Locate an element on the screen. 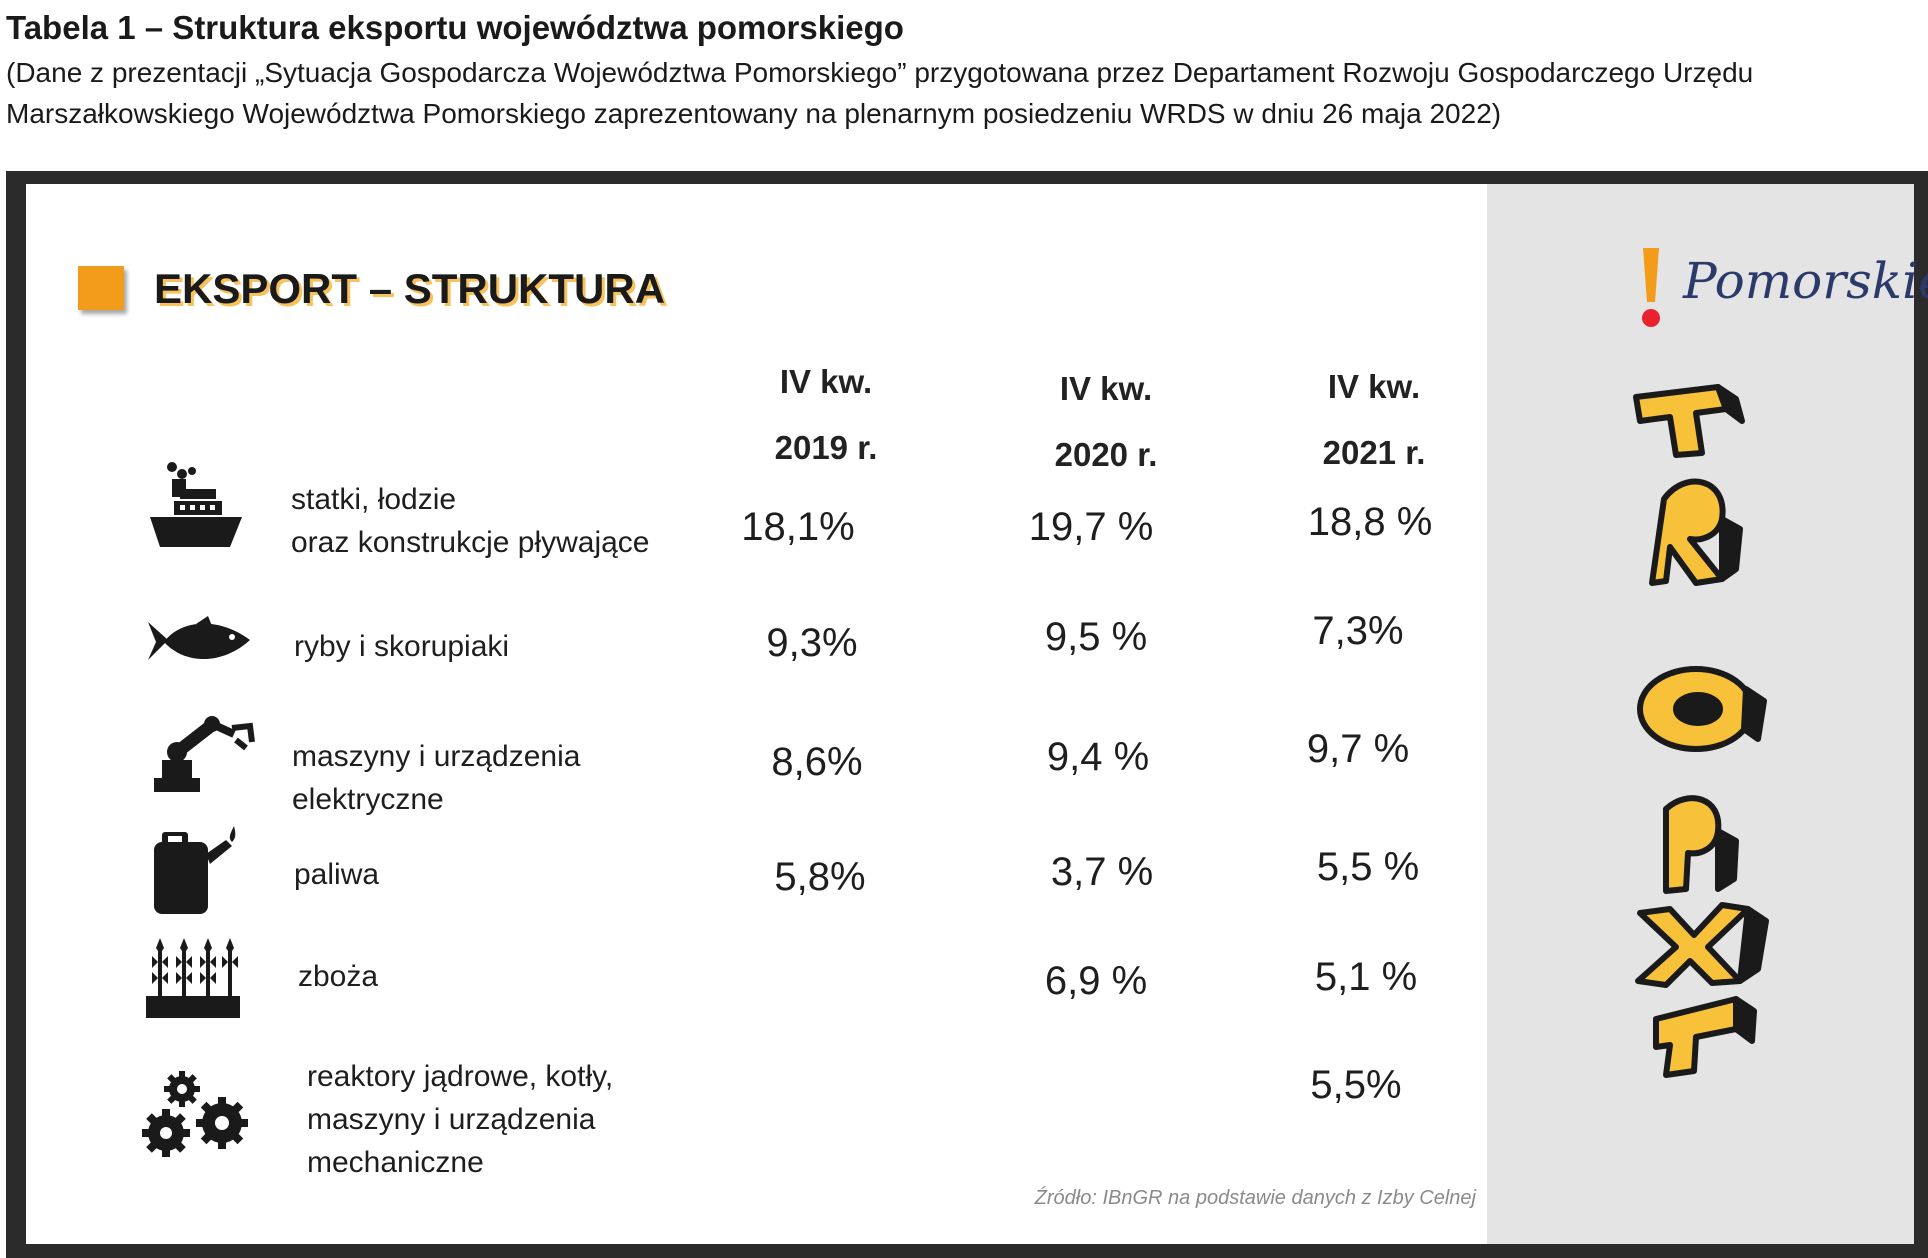  fuel-canister-icon is located at coordinates (195, 870).